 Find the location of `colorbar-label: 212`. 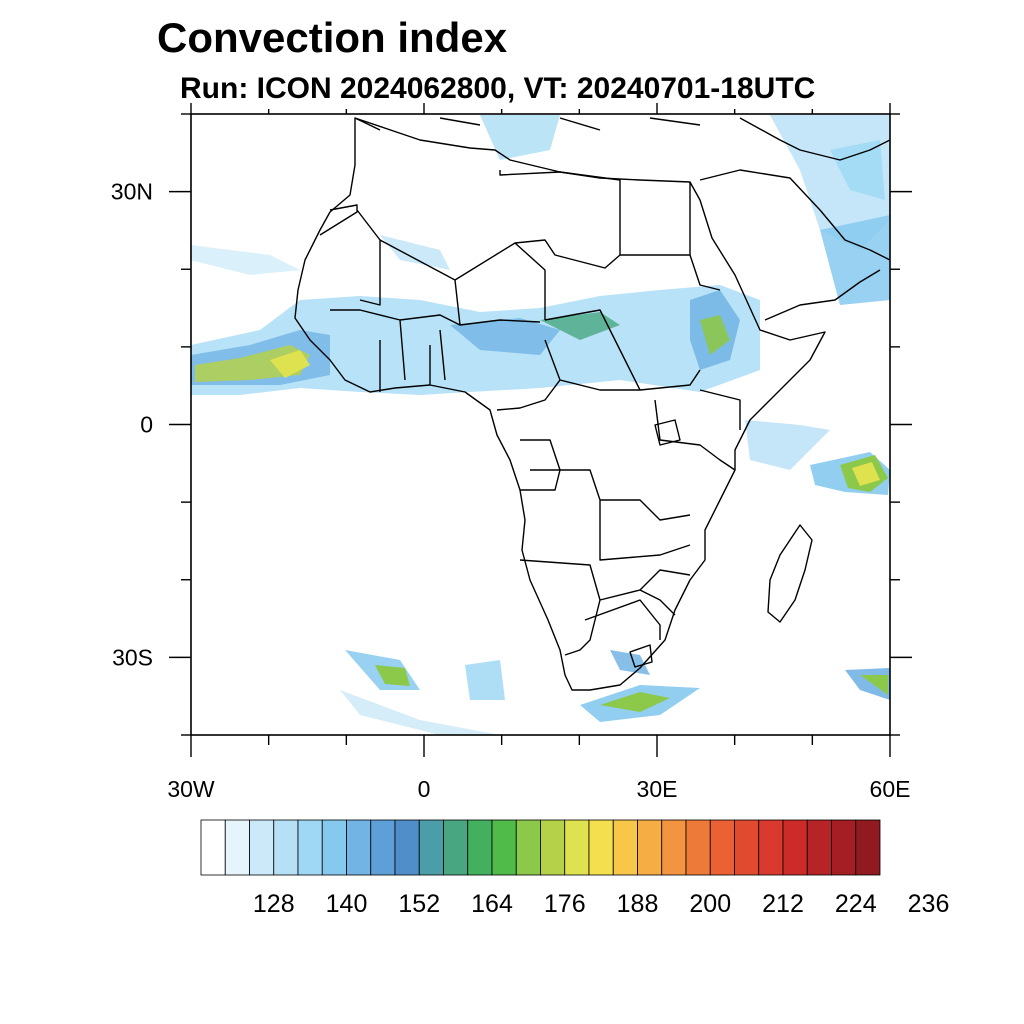

colorbar-label: 212 is located at coordinates (783, 904).